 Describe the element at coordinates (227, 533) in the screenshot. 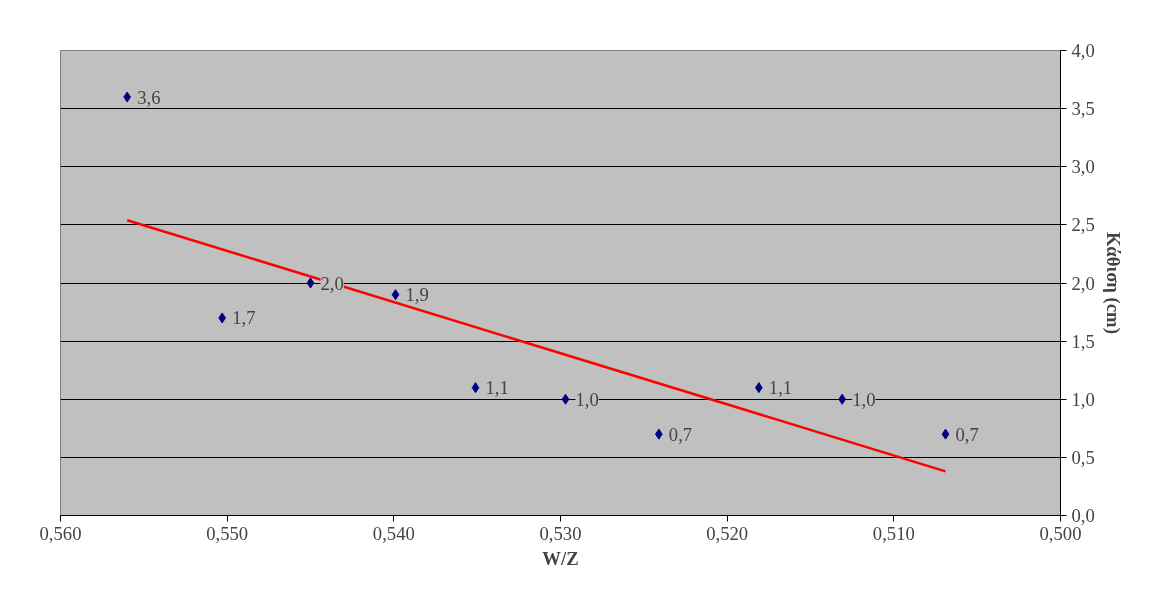

I see `x-tick-label: 0,550` at that location.